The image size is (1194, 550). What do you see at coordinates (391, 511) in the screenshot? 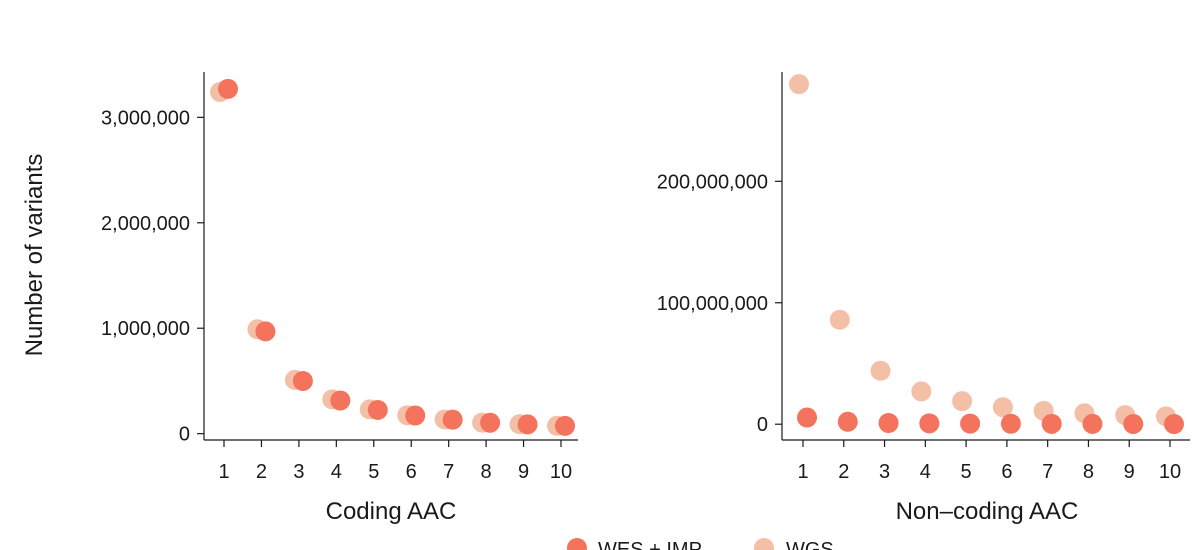
I see `coding-x-axis-label: Coding AAC` at bounding box center [391, 511].